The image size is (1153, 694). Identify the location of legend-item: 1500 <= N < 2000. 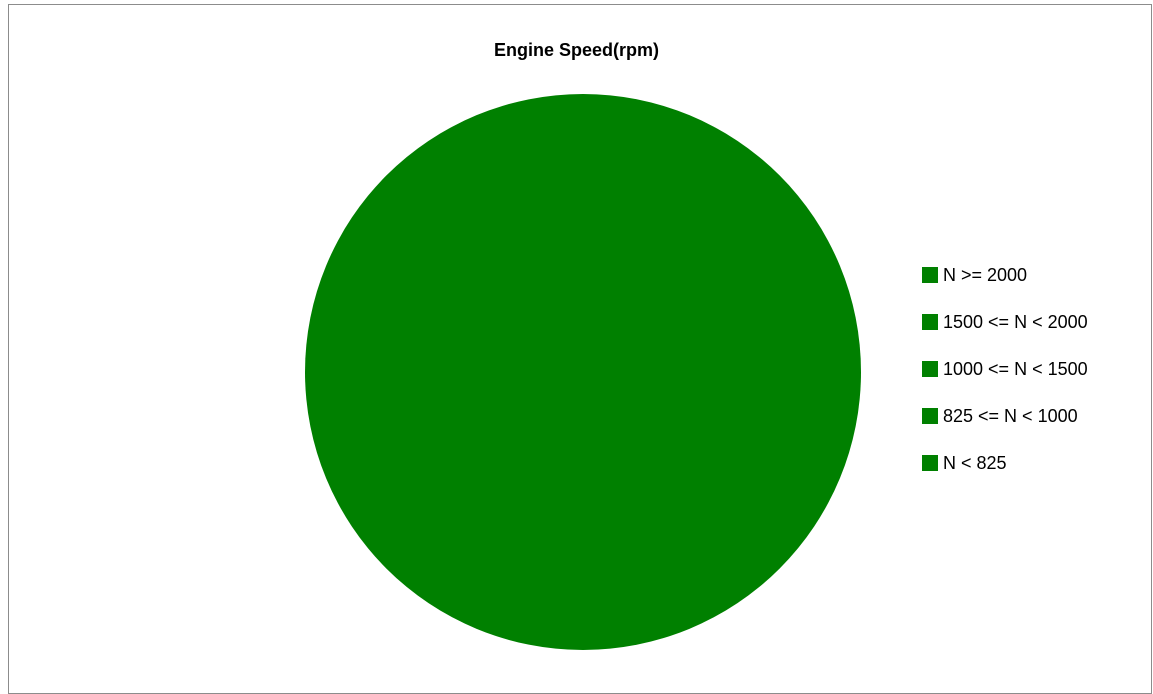
(1005, 322).